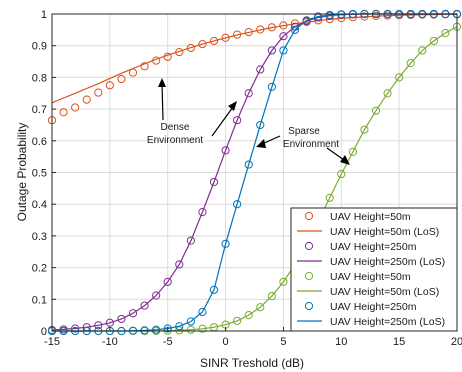  I want to click on annotation-dense-environment: Dense Environment, so click(175, 134).